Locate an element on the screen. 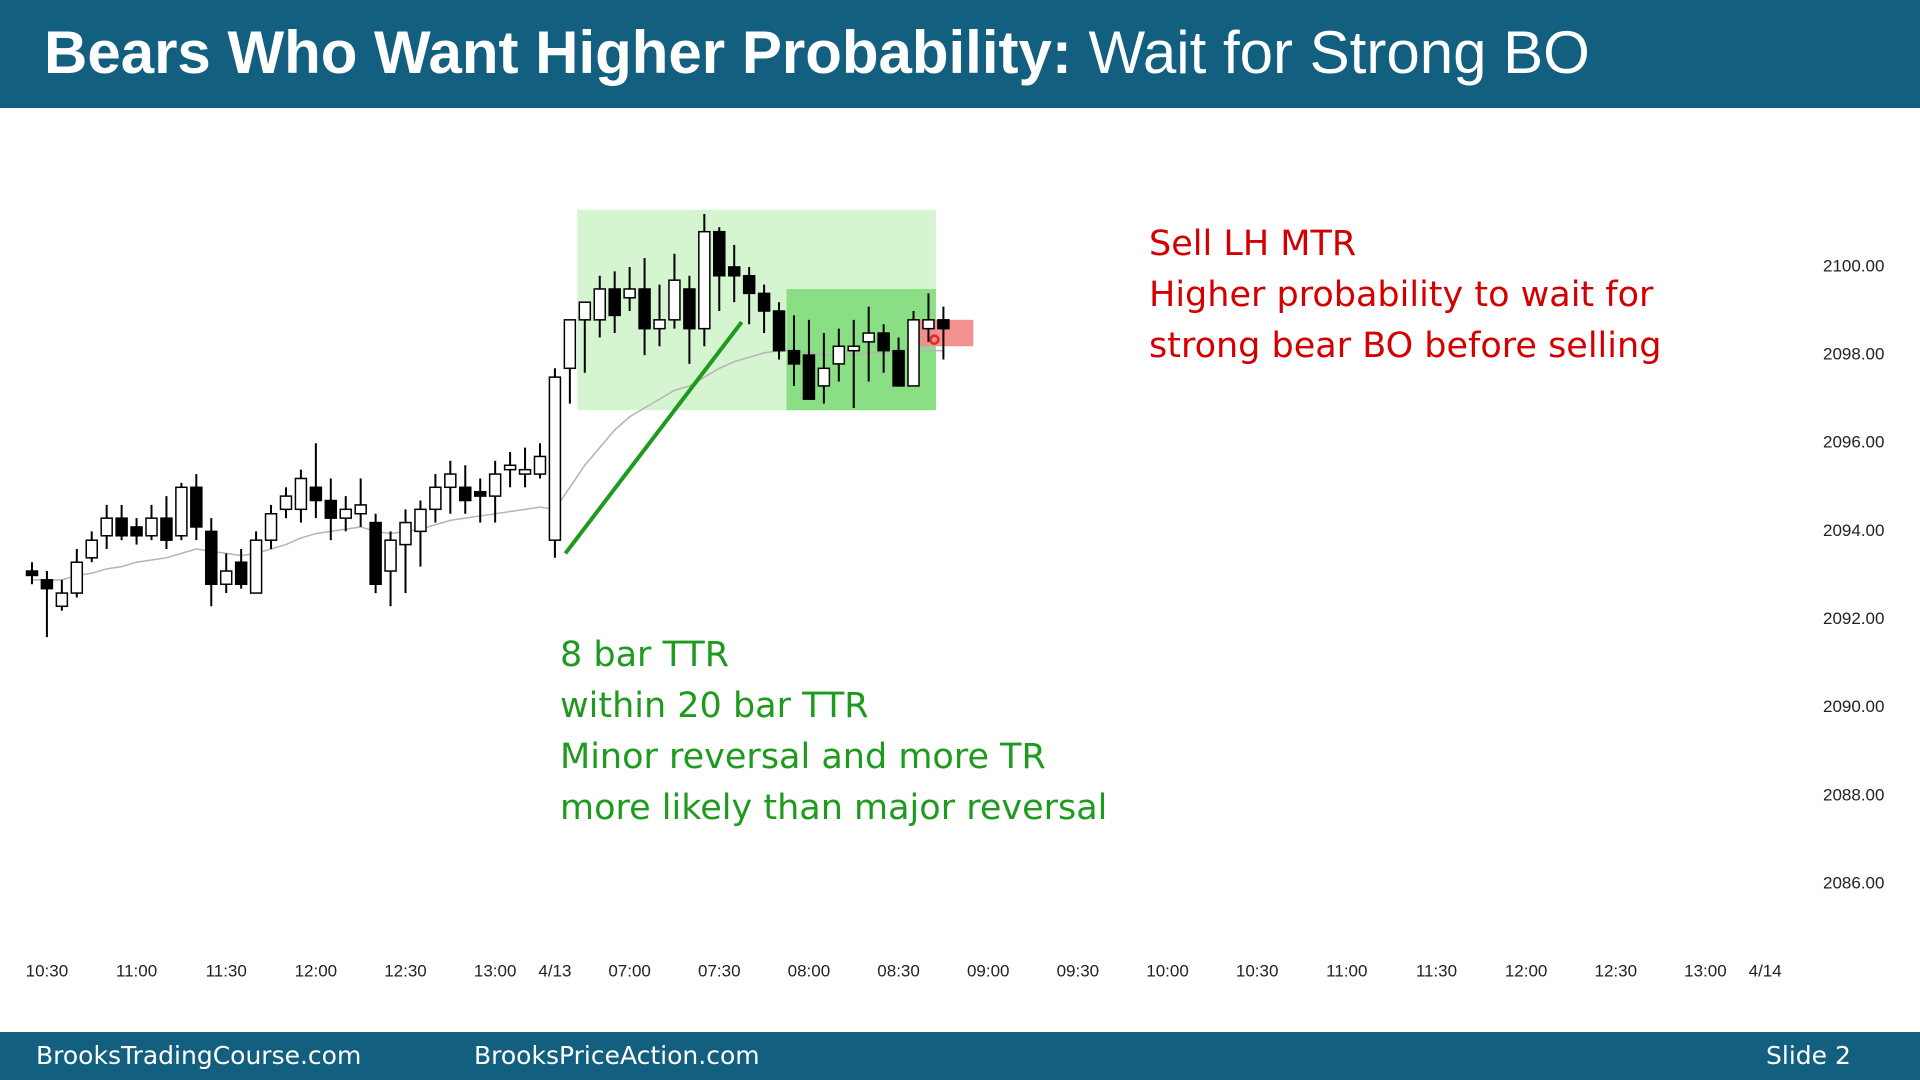 This screenshot has width=1920, height=1080. y-tick-label: 2096.00 is located at coordinates (1853, 442).